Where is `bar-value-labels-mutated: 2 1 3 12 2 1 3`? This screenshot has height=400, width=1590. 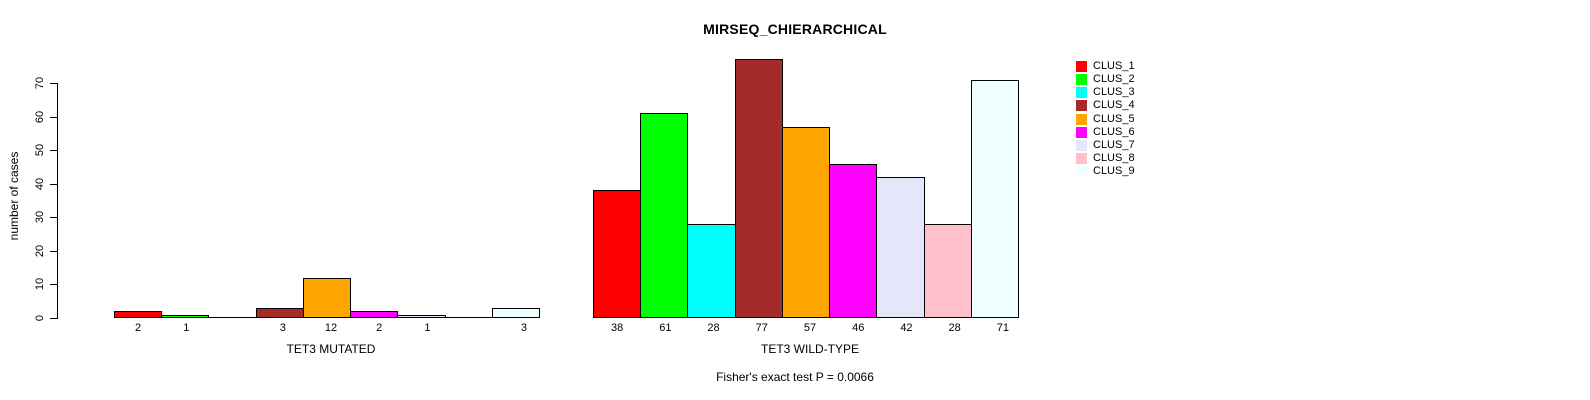
bar-value-labels-mutated: 2 1 3 12 2 1 3 is located at coordinates (331, 328).